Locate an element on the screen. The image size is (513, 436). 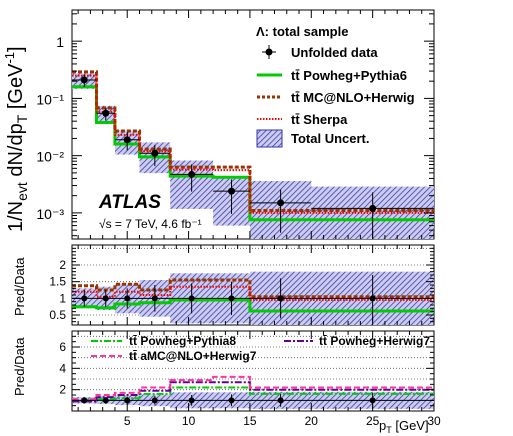
ratio2-panel-frame is located at coordinates (253, 371).